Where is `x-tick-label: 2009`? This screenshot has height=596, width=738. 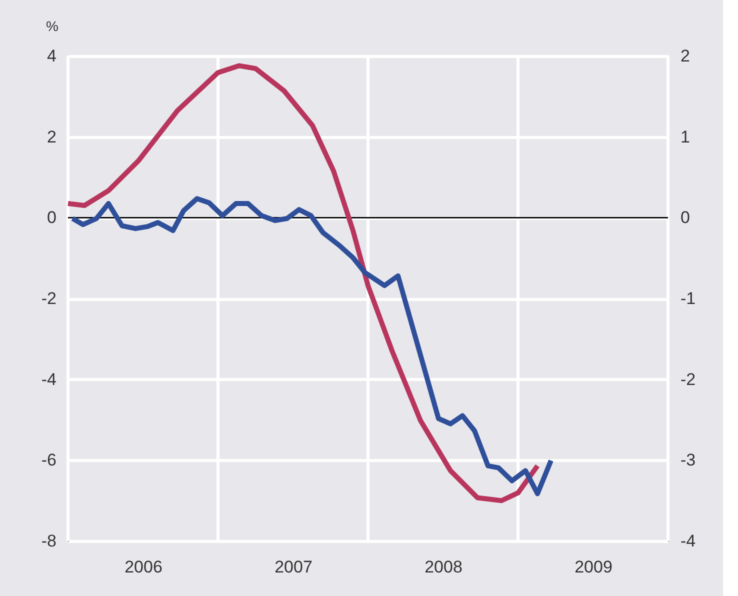 x-tick-label: 2009 is located at coordinates (593, 567).